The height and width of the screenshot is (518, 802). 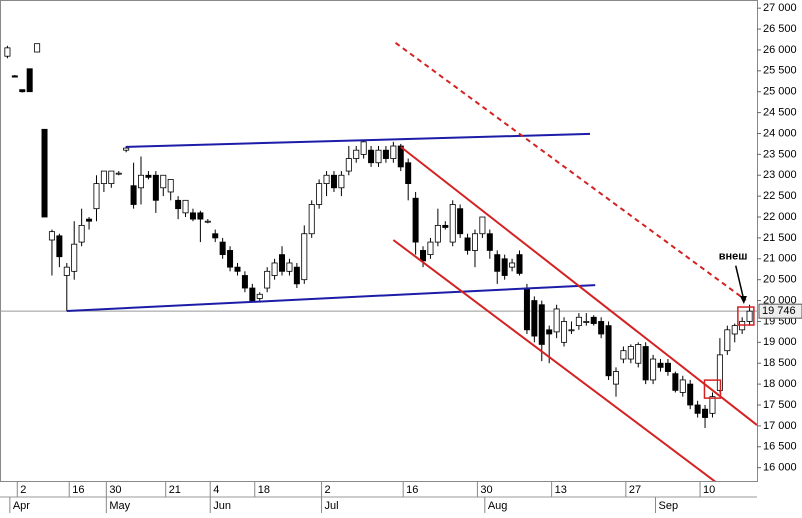 What do you see at coordinates (332, 506) in the screenshot?
I see `month-label: Jul` at bounding box center [332, 506].